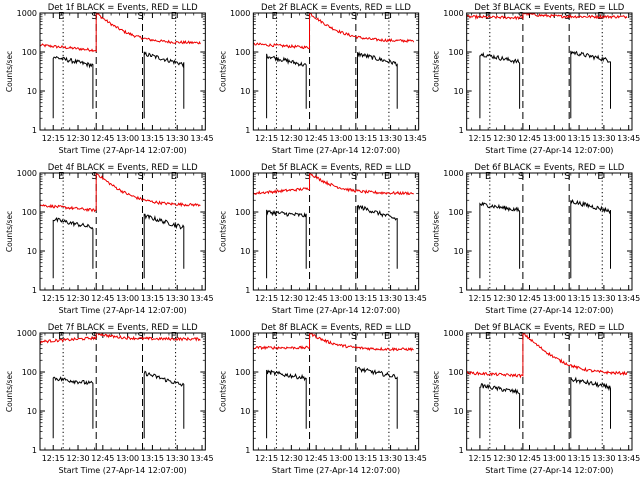 This screenshot has width=640, height=480. Describe the element at coordinates (549, 8) in the screenshot. I see `panel-title: Det 3f BLACK = Events, RED = LLD` at that location.